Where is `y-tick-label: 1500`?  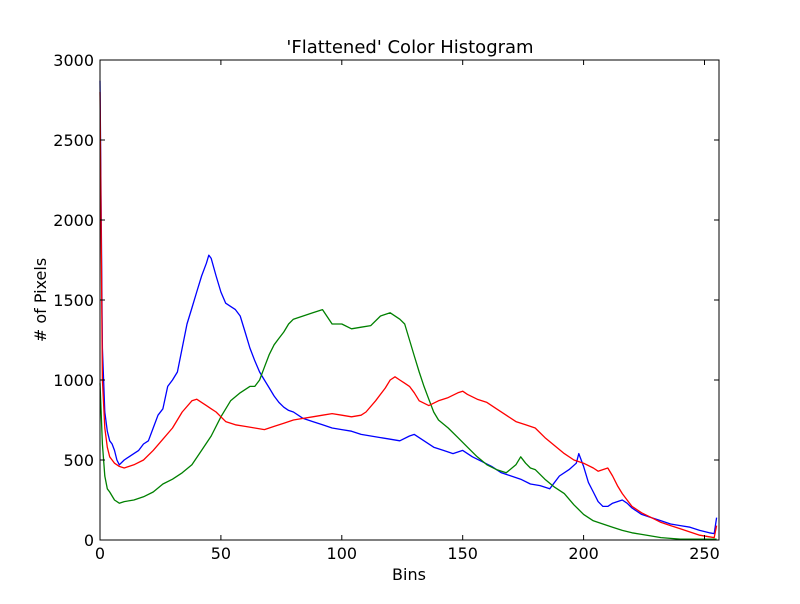
y-tick-label: 1500 is located at coordinates (73, 300).